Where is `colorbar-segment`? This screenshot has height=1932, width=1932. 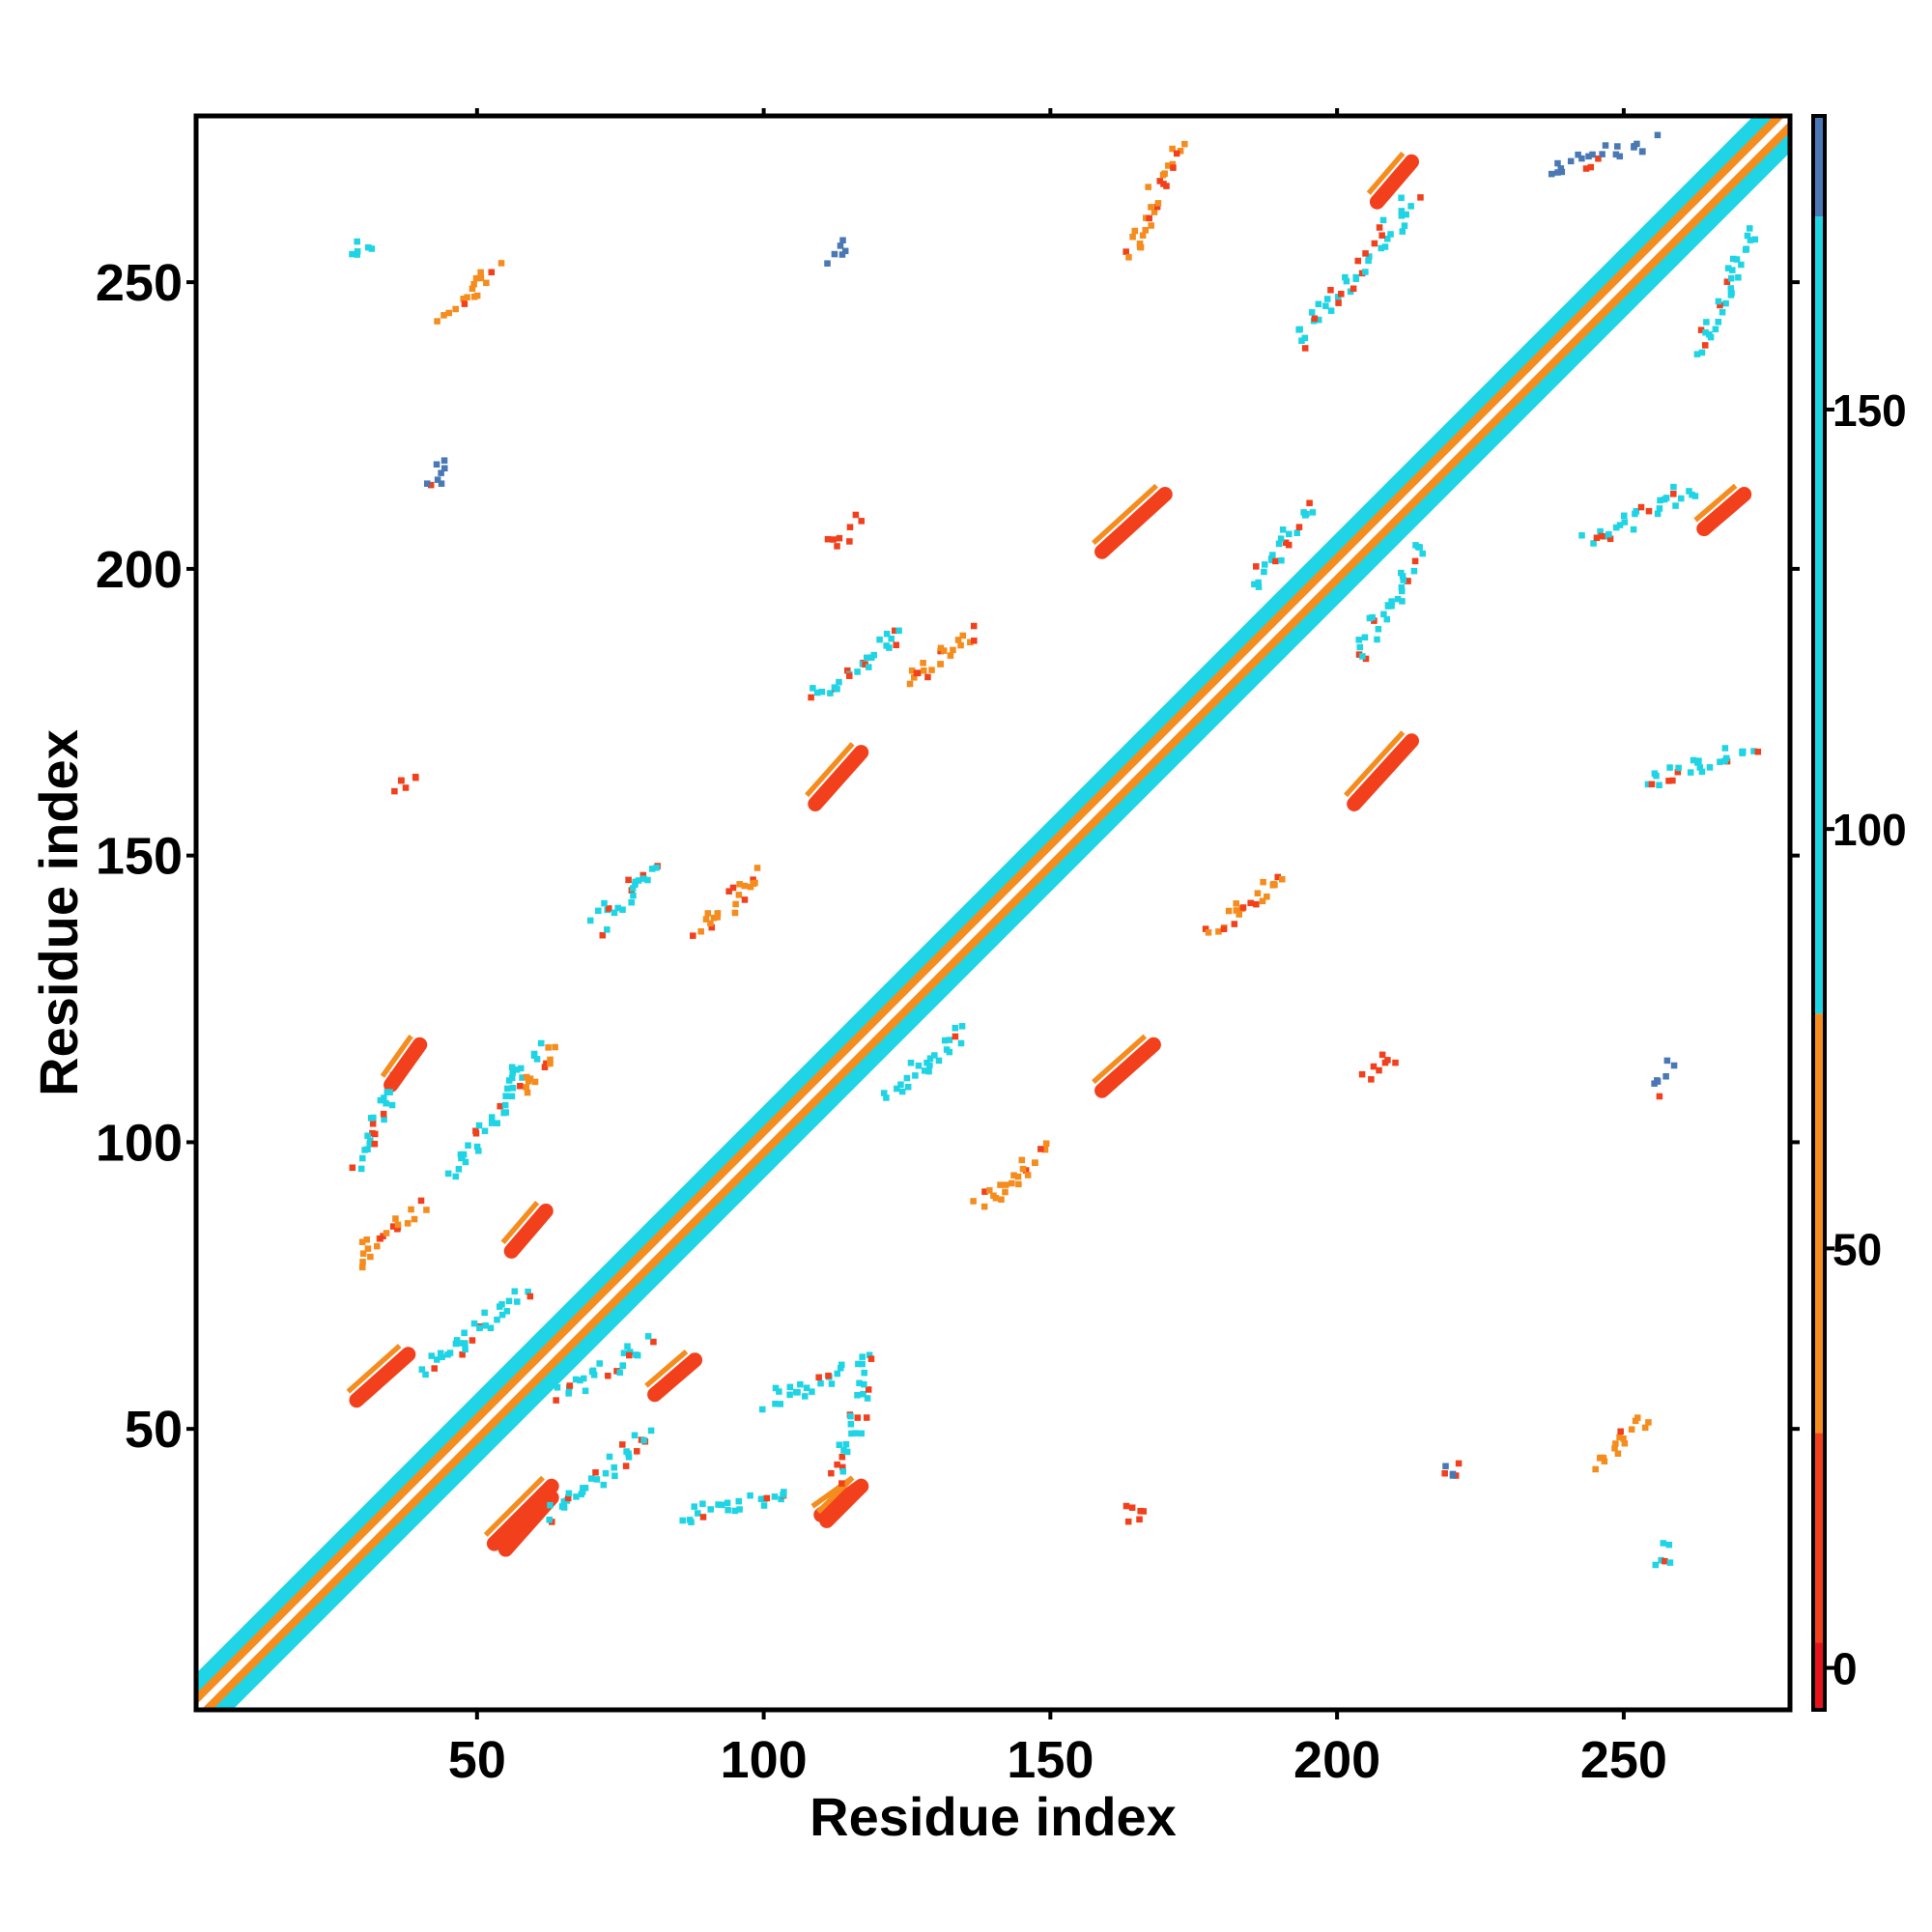 colorbar-segment is located at coordinates (1819, 1223).